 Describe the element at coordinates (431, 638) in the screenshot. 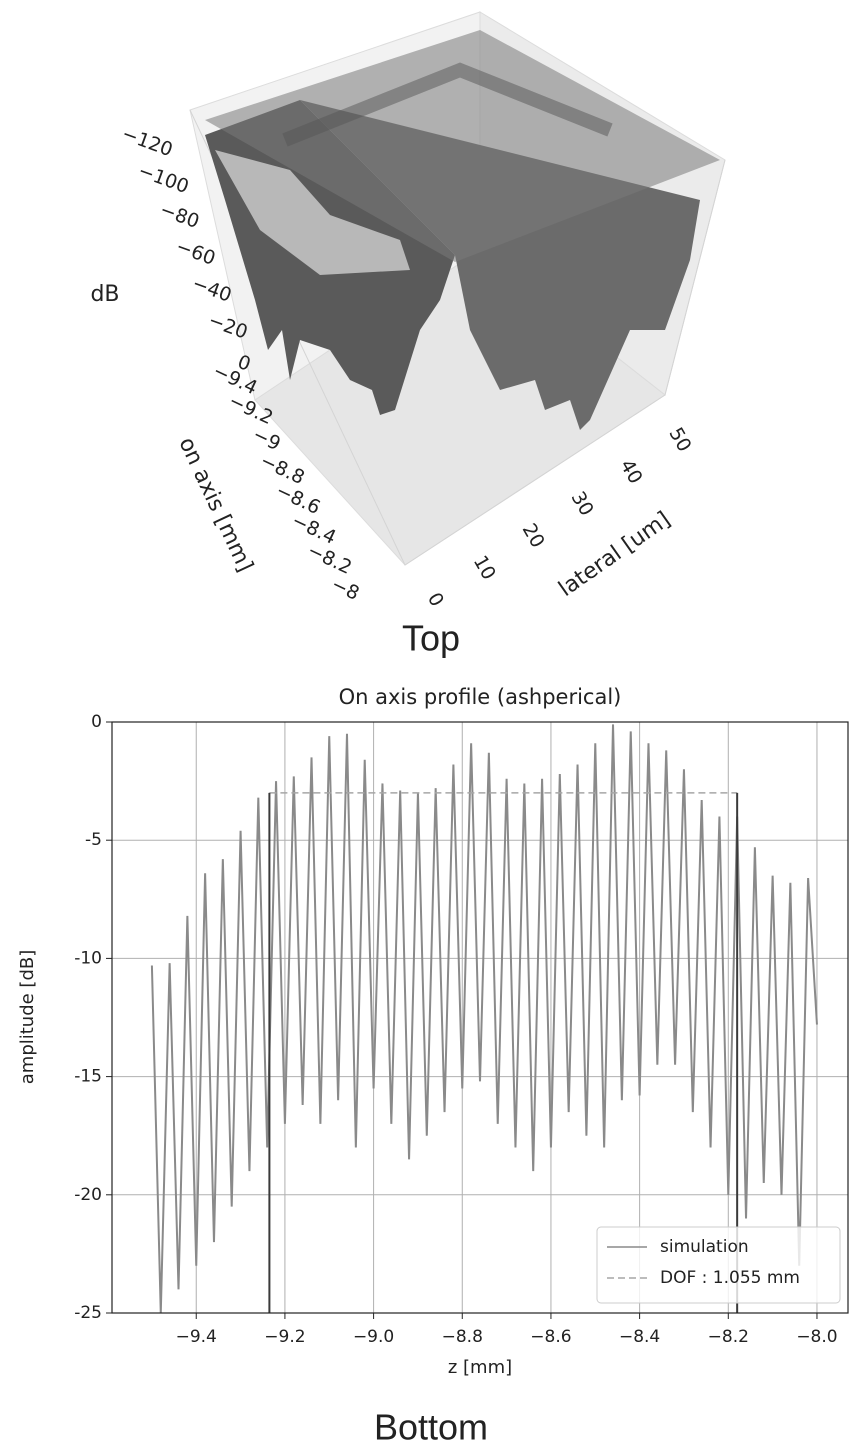

I see `caption: Top` at that location.